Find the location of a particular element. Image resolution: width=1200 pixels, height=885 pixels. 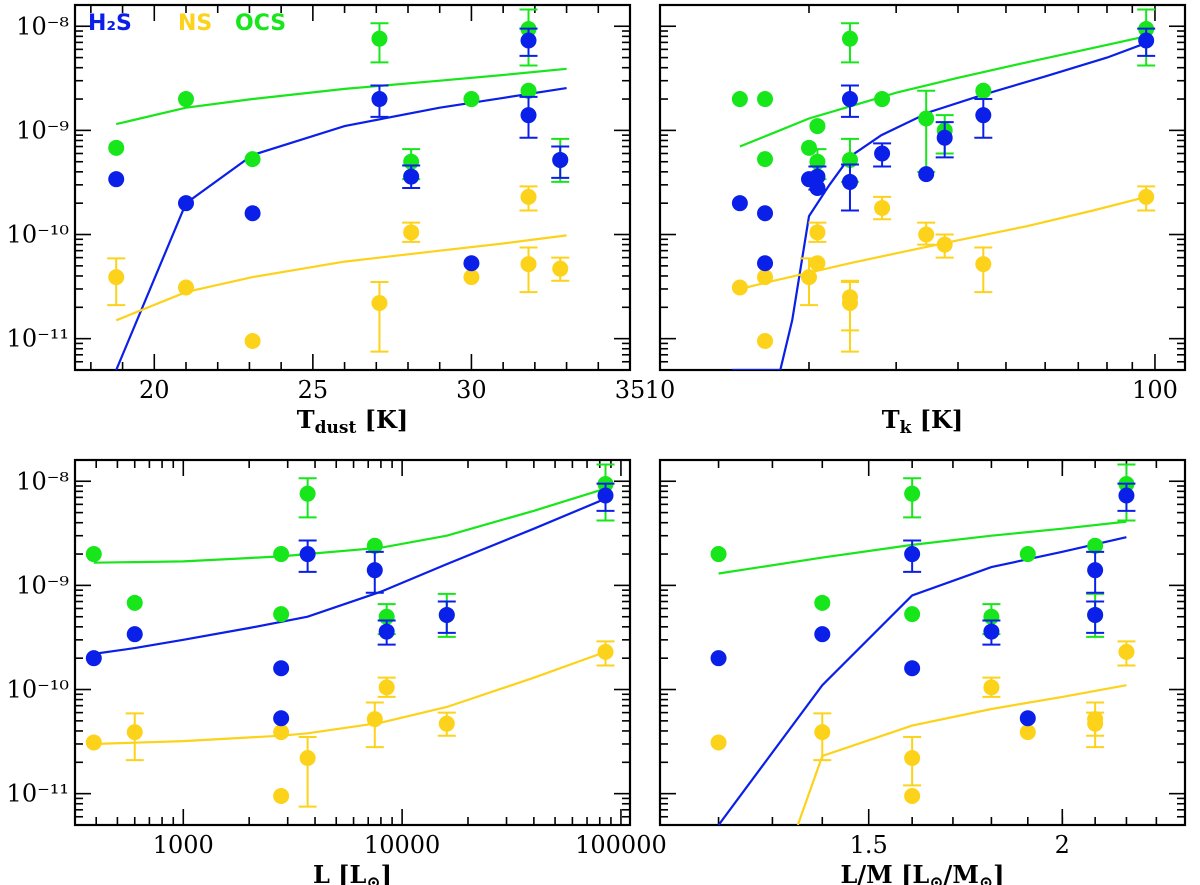

model-line-ocs is located at coordinates (349, 525).